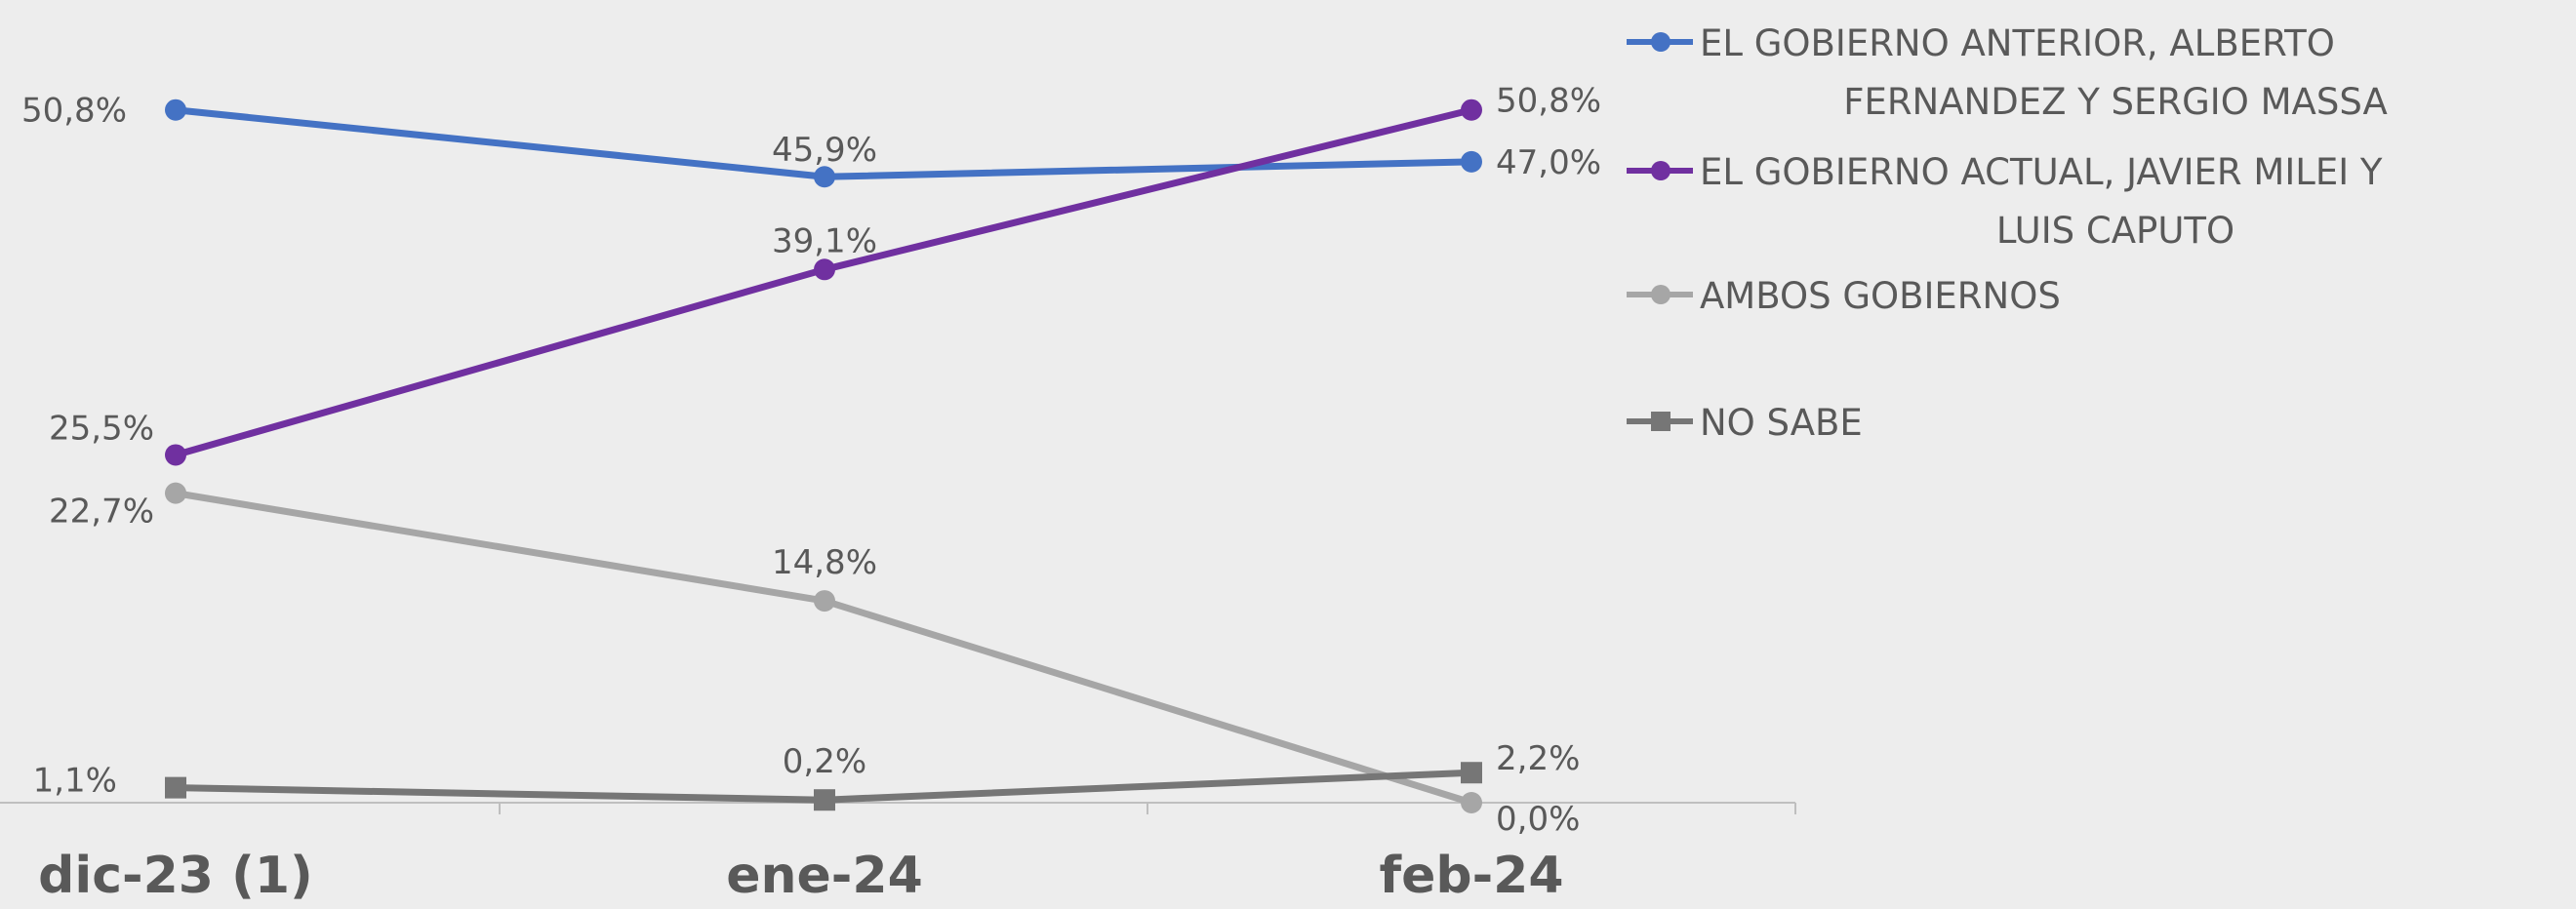 This screenshot has width=2576, height=909. I want to click on data-label: 0,0%, so click(1538, 819).